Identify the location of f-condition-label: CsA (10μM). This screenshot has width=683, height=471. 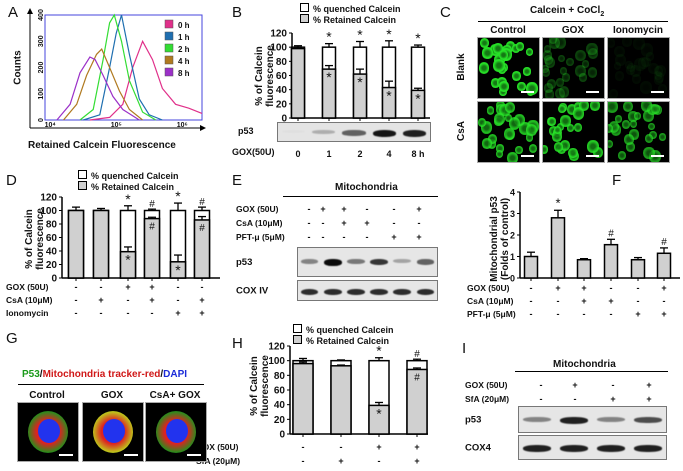
(490, 301).